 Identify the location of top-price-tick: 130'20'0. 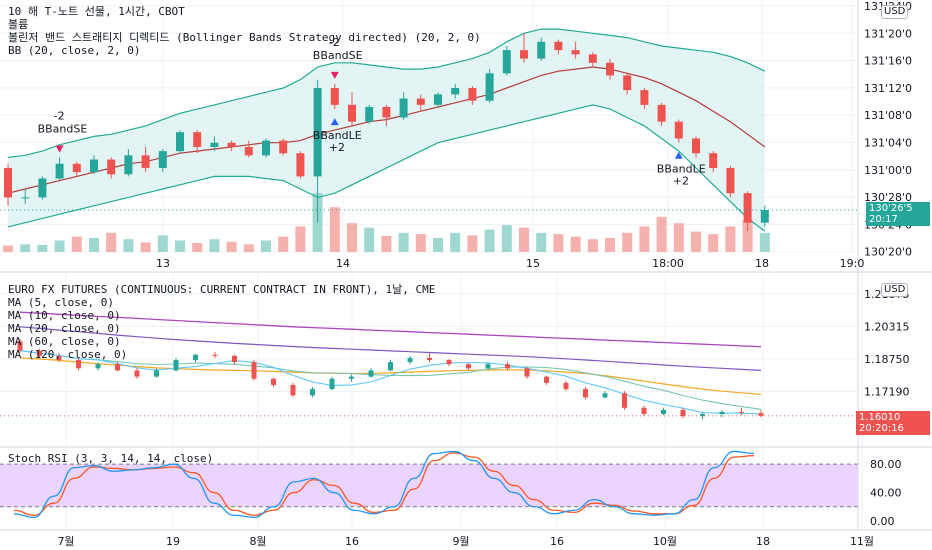
(888, 252).